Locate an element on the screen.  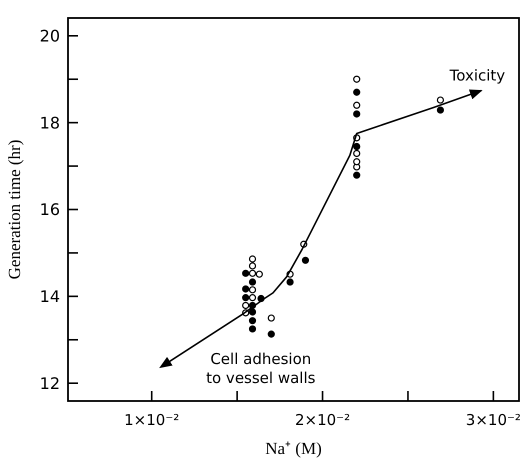
x-tick-label: 1×10⁻² is located at coordinates (152, 420).